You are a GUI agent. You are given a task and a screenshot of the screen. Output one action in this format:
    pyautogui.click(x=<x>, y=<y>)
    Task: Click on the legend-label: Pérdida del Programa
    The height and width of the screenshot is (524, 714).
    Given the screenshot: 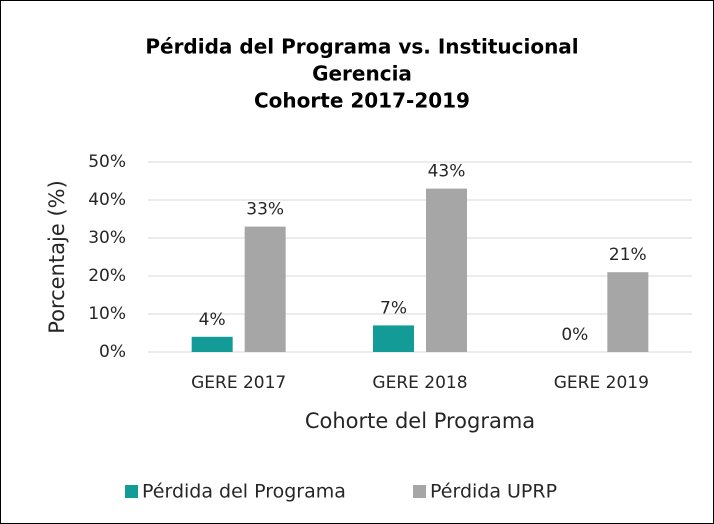 What is the action you would take?
    pyautogui.click(x=244, y=492)
    